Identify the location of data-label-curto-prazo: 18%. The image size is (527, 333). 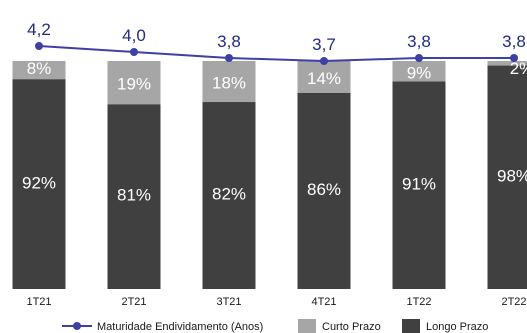
(229, 83).